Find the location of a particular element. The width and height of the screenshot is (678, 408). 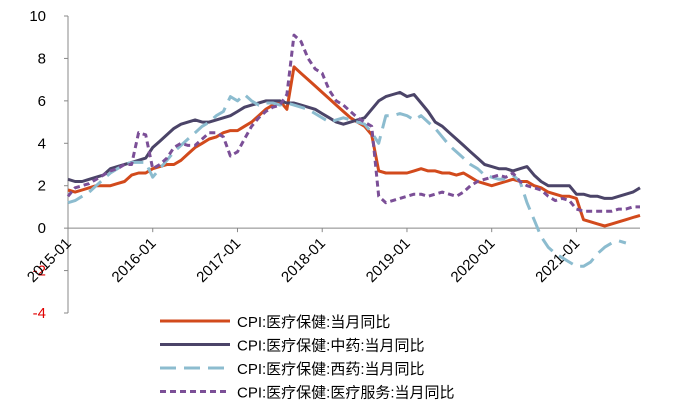

legend-label: CPI:医疗保健:西药:当月同比 is located at coordinates (331, 369).